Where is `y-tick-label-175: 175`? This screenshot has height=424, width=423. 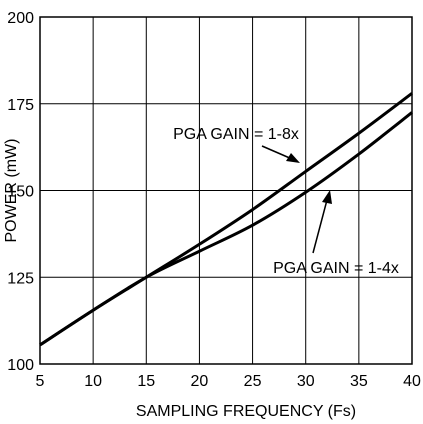 y-tick-label-175: 175 is located at coordinates (20, 105).